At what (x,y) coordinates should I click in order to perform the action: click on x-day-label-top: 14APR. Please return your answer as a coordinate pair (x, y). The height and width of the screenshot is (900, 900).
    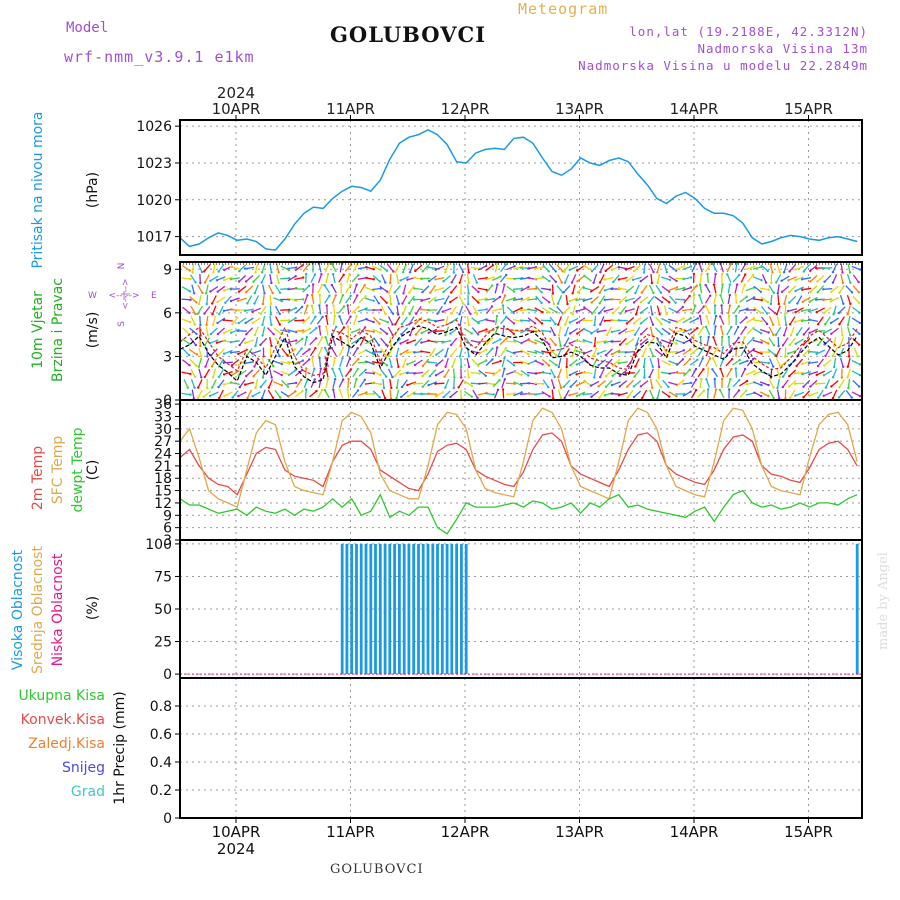
    Looking at the image, I should click on (694, 109).